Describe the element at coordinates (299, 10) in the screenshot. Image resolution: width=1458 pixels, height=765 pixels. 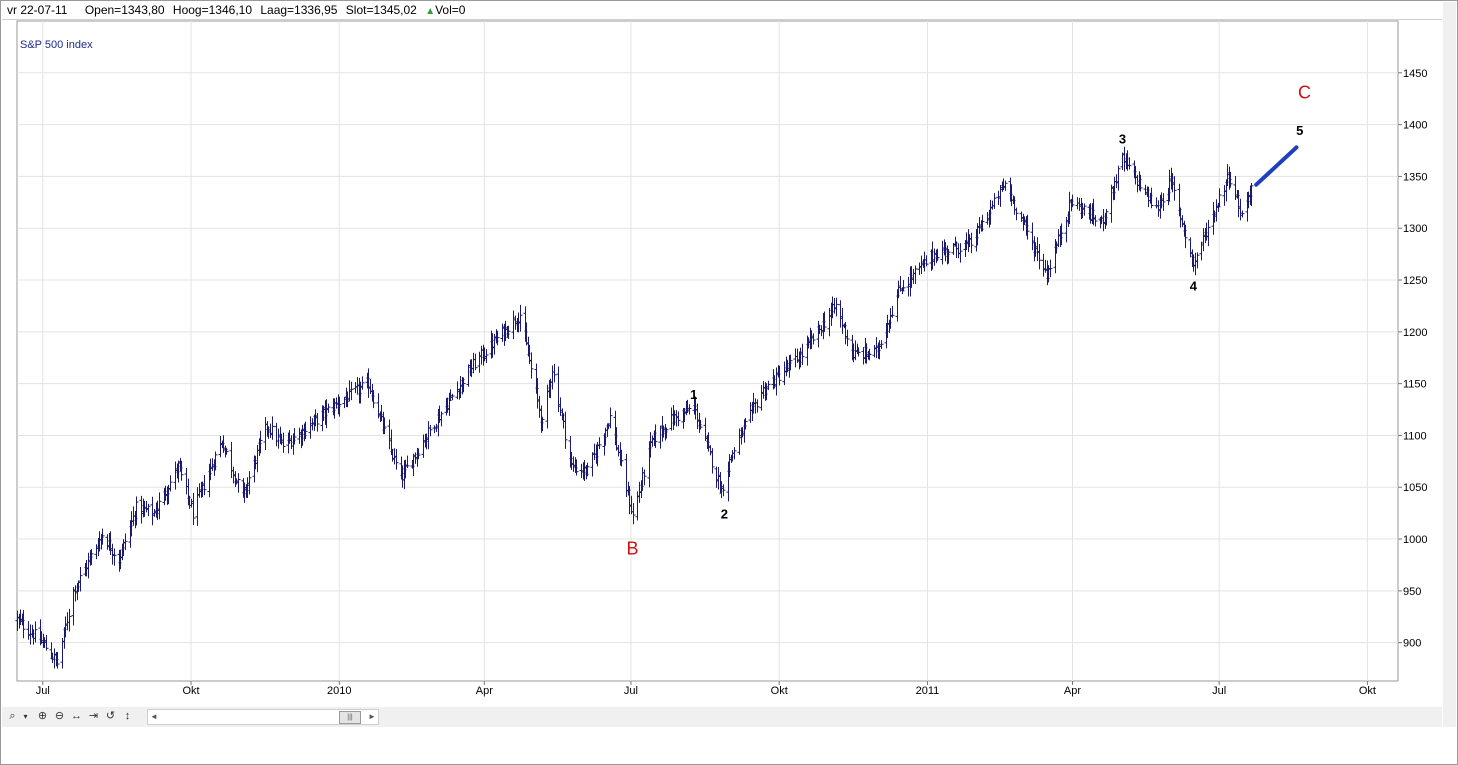
I see `low-value: Laag=1336,95` at that location.